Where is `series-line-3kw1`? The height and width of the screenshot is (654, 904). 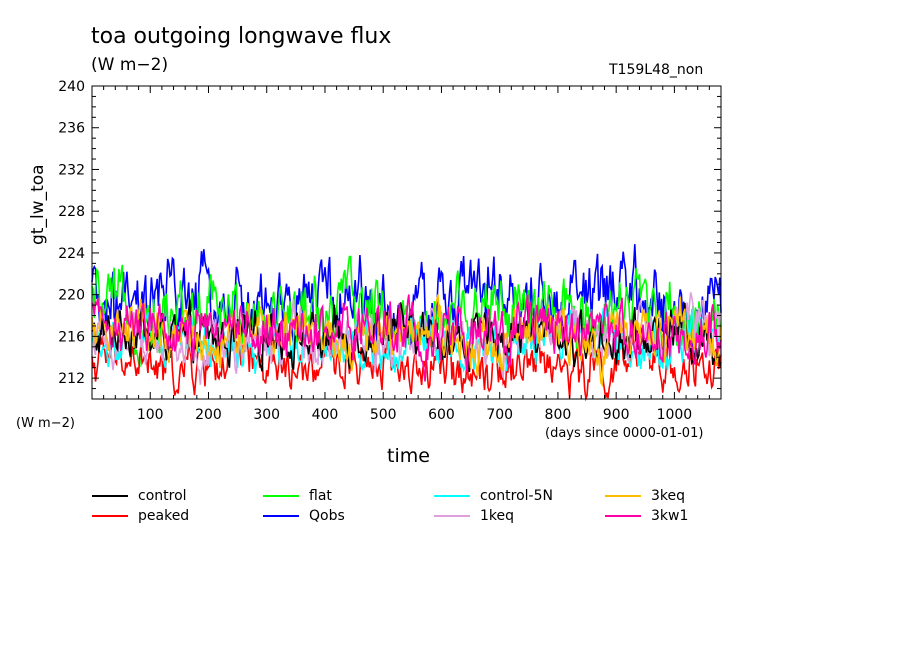 series-line-3kw1 is located at coordinates (406, 338).